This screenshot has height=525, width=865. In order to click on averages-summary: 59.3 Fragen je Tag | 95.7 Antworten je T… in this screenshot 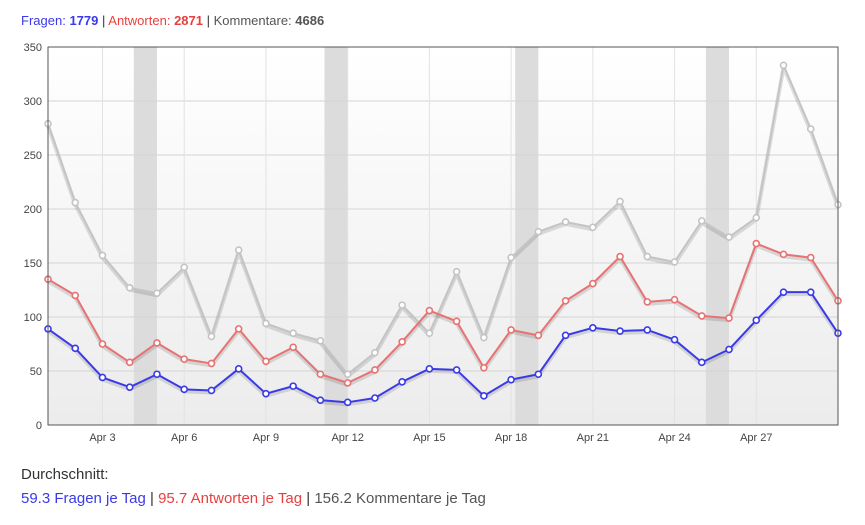, I will do `click(253, 498)`.